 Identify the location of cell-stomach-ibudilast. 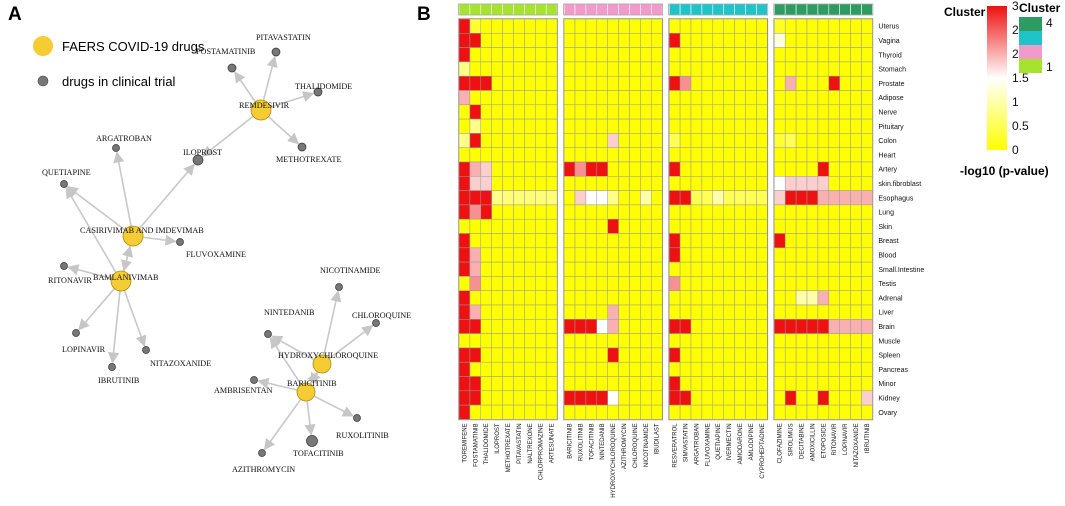
(657, 69).